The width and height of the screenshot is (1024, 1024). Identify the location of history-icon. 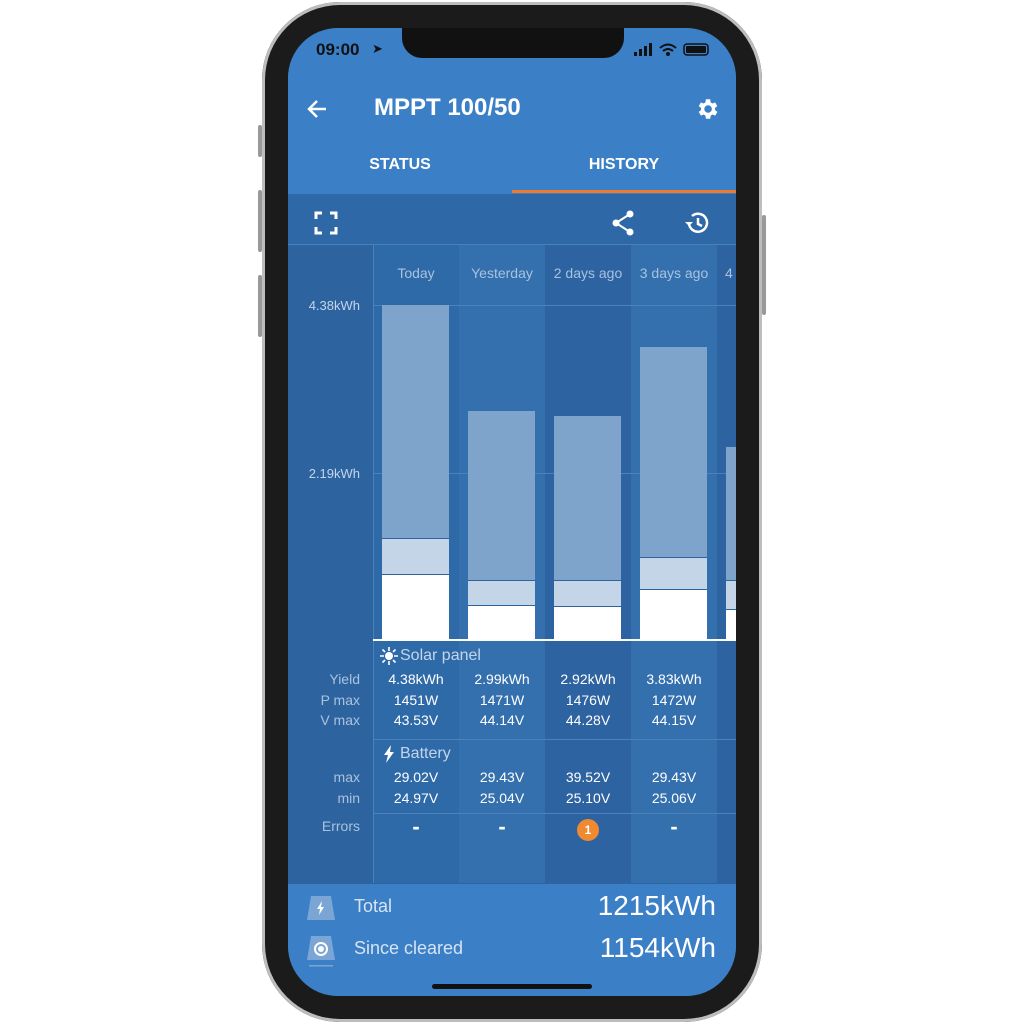
(697, 223).